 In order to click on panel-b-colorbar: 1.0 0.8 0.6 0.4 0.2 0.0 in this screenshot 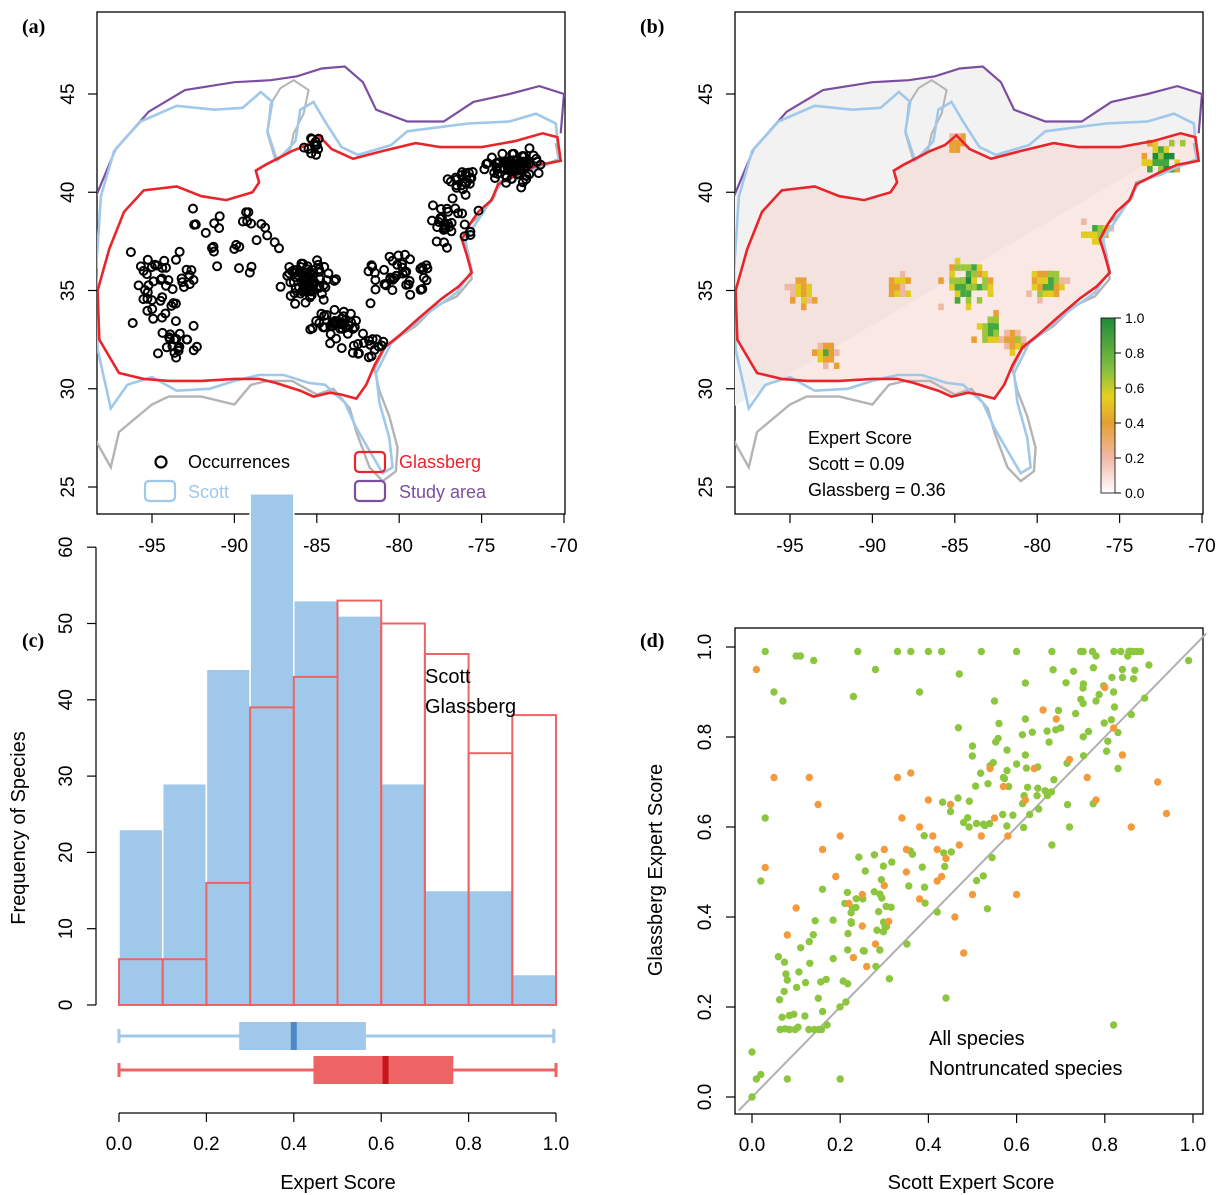, I will do `click(1122, 405)`.